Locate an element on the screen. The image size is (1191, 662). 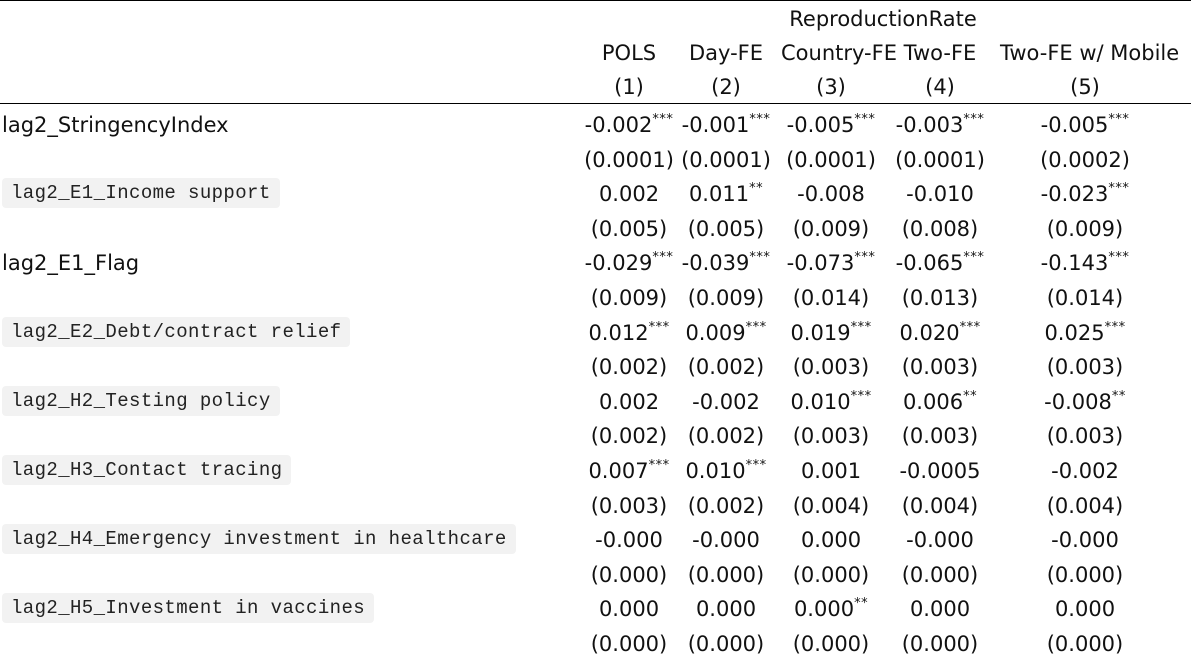
std-error-cell: (0.014) is located at coordinates (1085, 298).